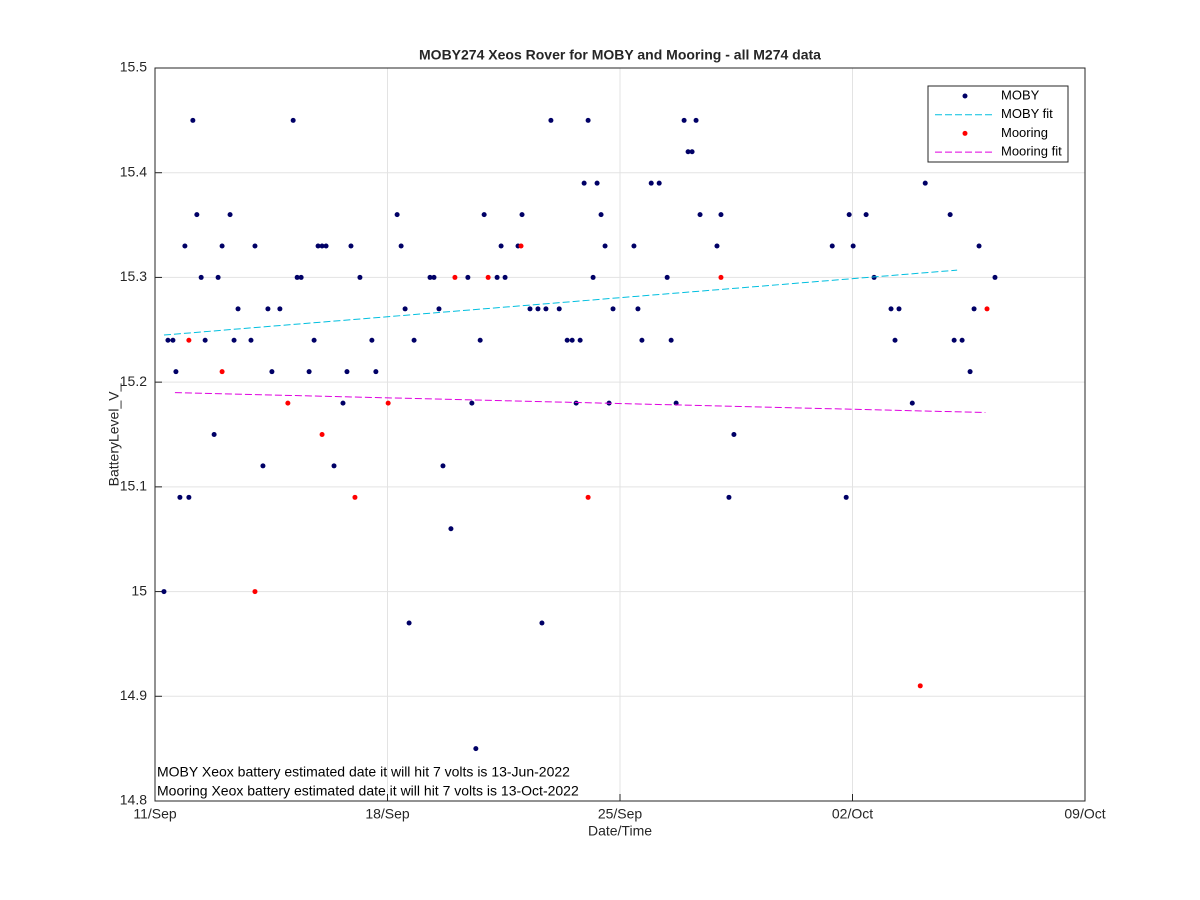  What do you see at coordinates (1024, 132) in the screenshot?
I see `legend-label: Mooring` at bounding box center [1024, 132].